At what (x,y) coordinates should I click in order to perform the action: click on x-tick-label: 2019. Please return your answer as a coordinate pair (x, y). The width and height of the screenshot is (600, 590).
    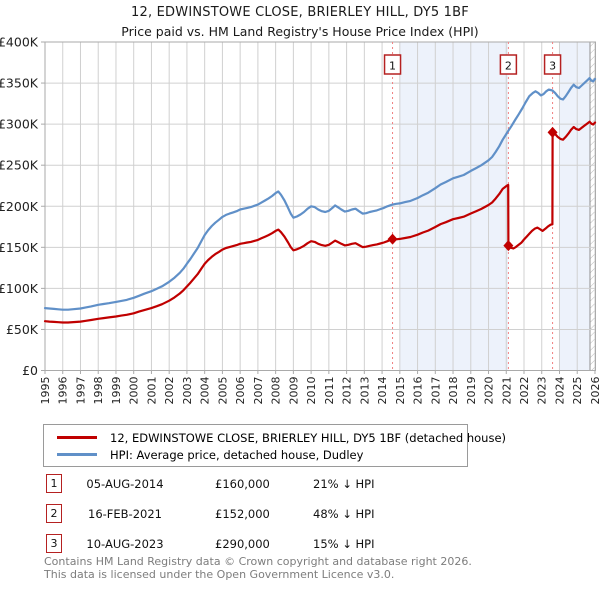
    Looking at the image, I should click on (471, 391).